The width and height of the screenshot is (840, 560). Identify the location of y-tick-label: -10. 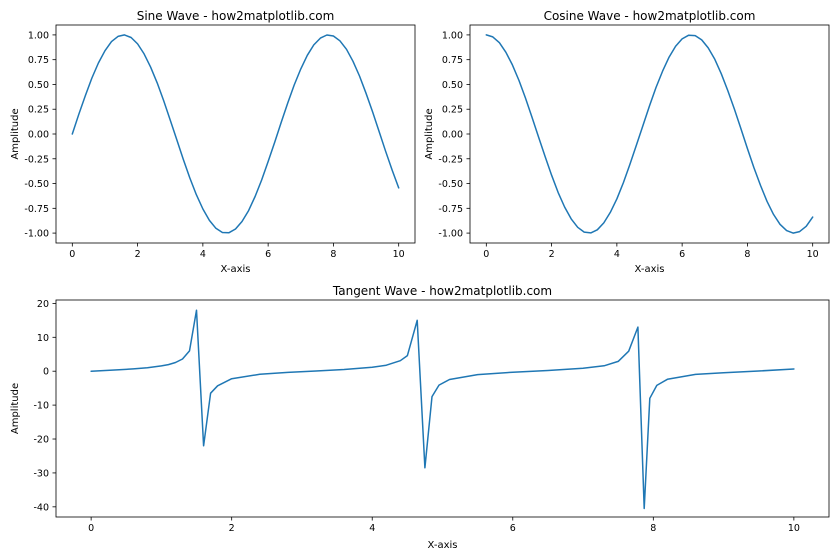
(41, 406).